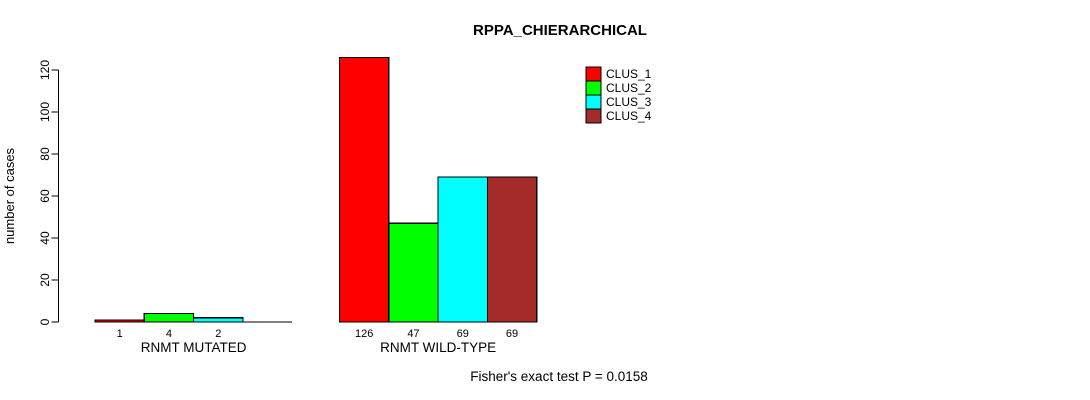  I want to click on bar-value-label: 1, so click(120, 334).